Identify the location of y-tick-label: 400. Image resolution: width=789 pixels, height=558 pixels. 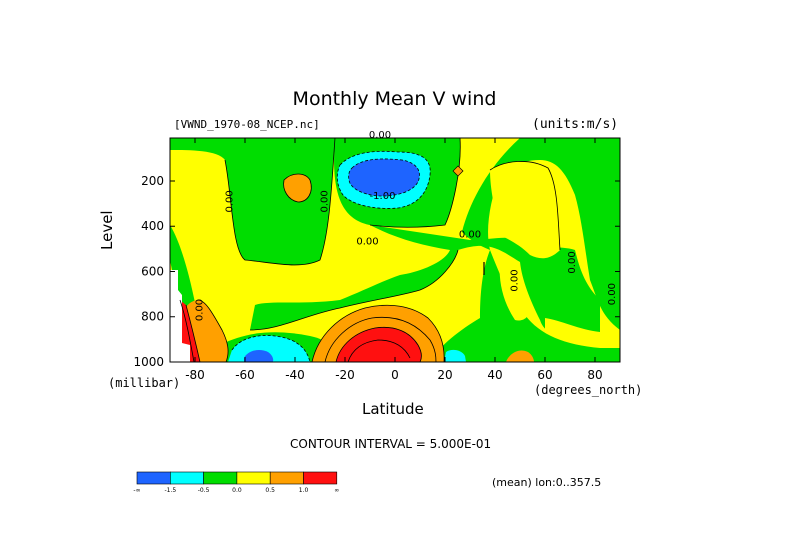
(152, 226).